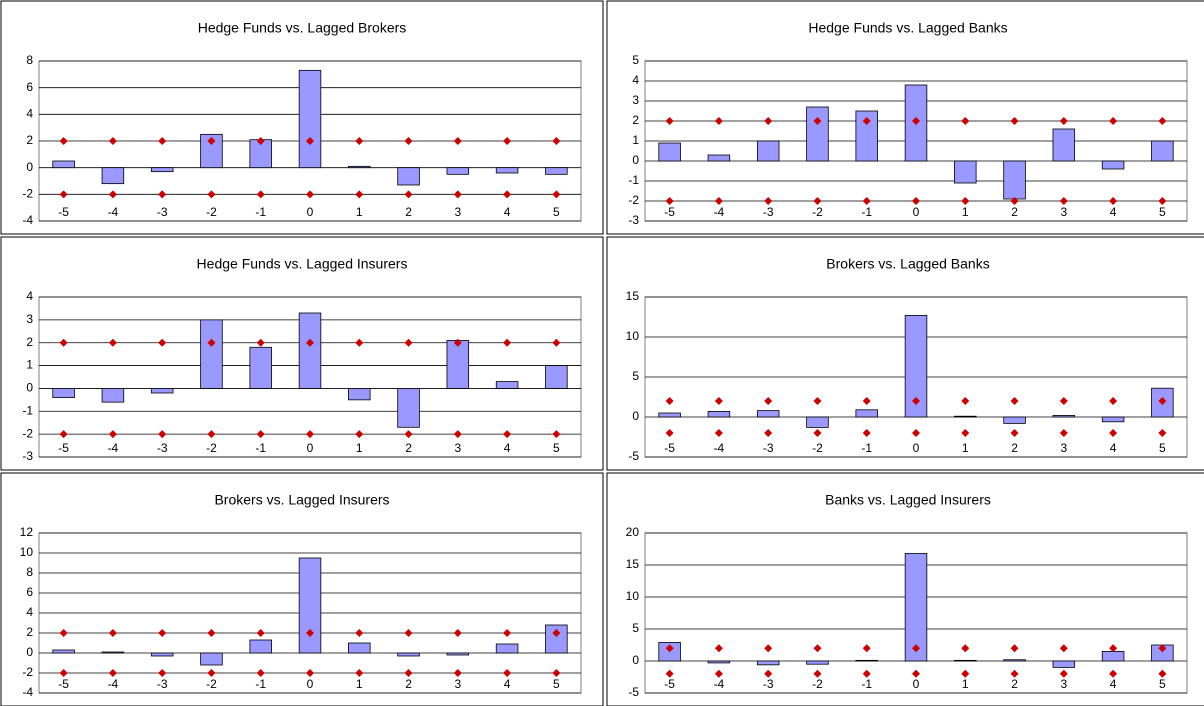 This screenshot has height=706, width=1204. I want to click on chart-title: Hedge Funds vs. Lagged Brokers, so click(302, 28).